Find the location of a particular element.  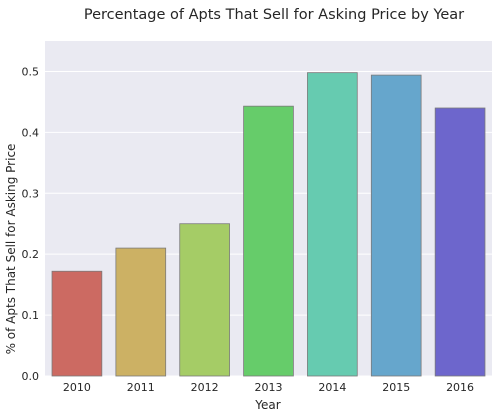

bar-2012 is located at coordinates (204, 300).